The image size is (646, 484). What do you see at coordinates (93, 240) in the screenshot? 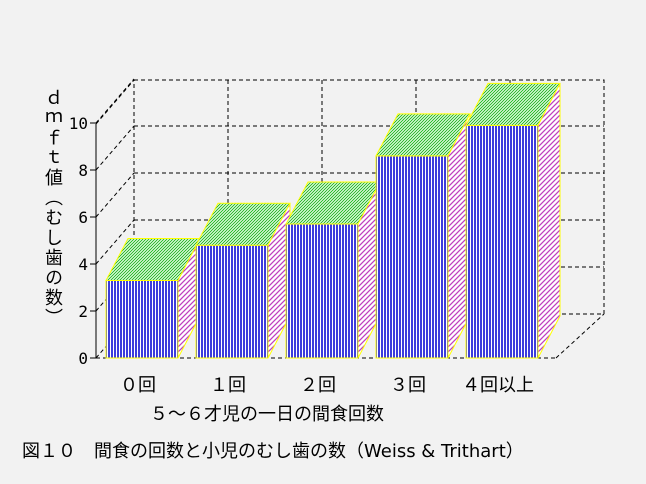
I see `axes` at bounding box center [93, 240].